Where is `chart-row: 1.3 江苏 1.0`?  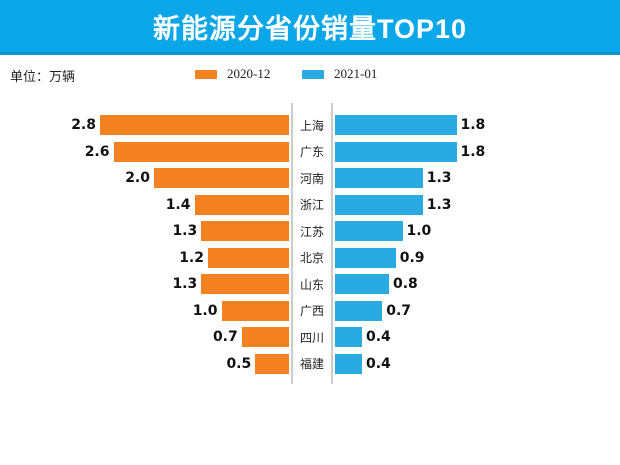 chart-row: 1.3 江苏 1.0 is located at coordinates (310, 231).